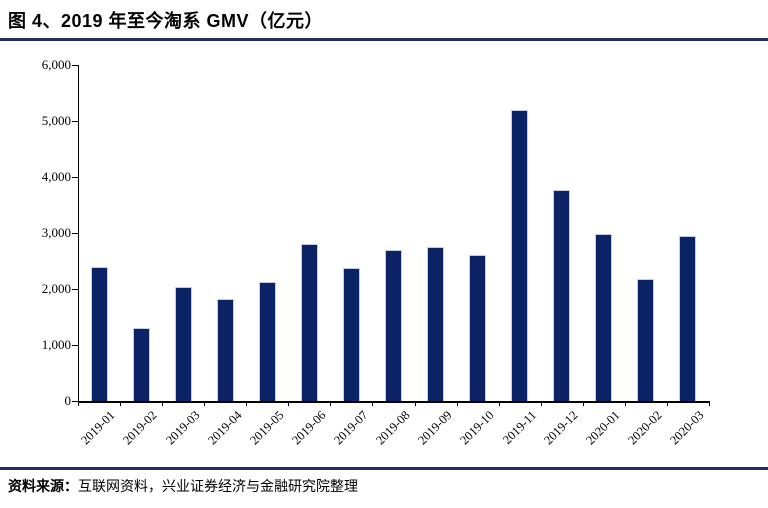 This screenshot has height=508, width=768. Describe the element at coordinates (68, 400) in the screenshot. I see `y-axis-label: 0` at that location.